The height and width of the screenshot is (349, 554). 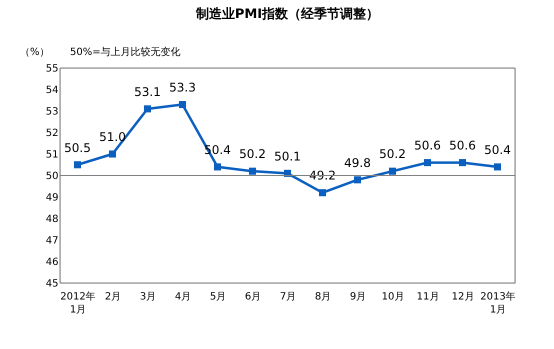 I want to click on y-axis-title: （%）, so click(x=35, y=52).